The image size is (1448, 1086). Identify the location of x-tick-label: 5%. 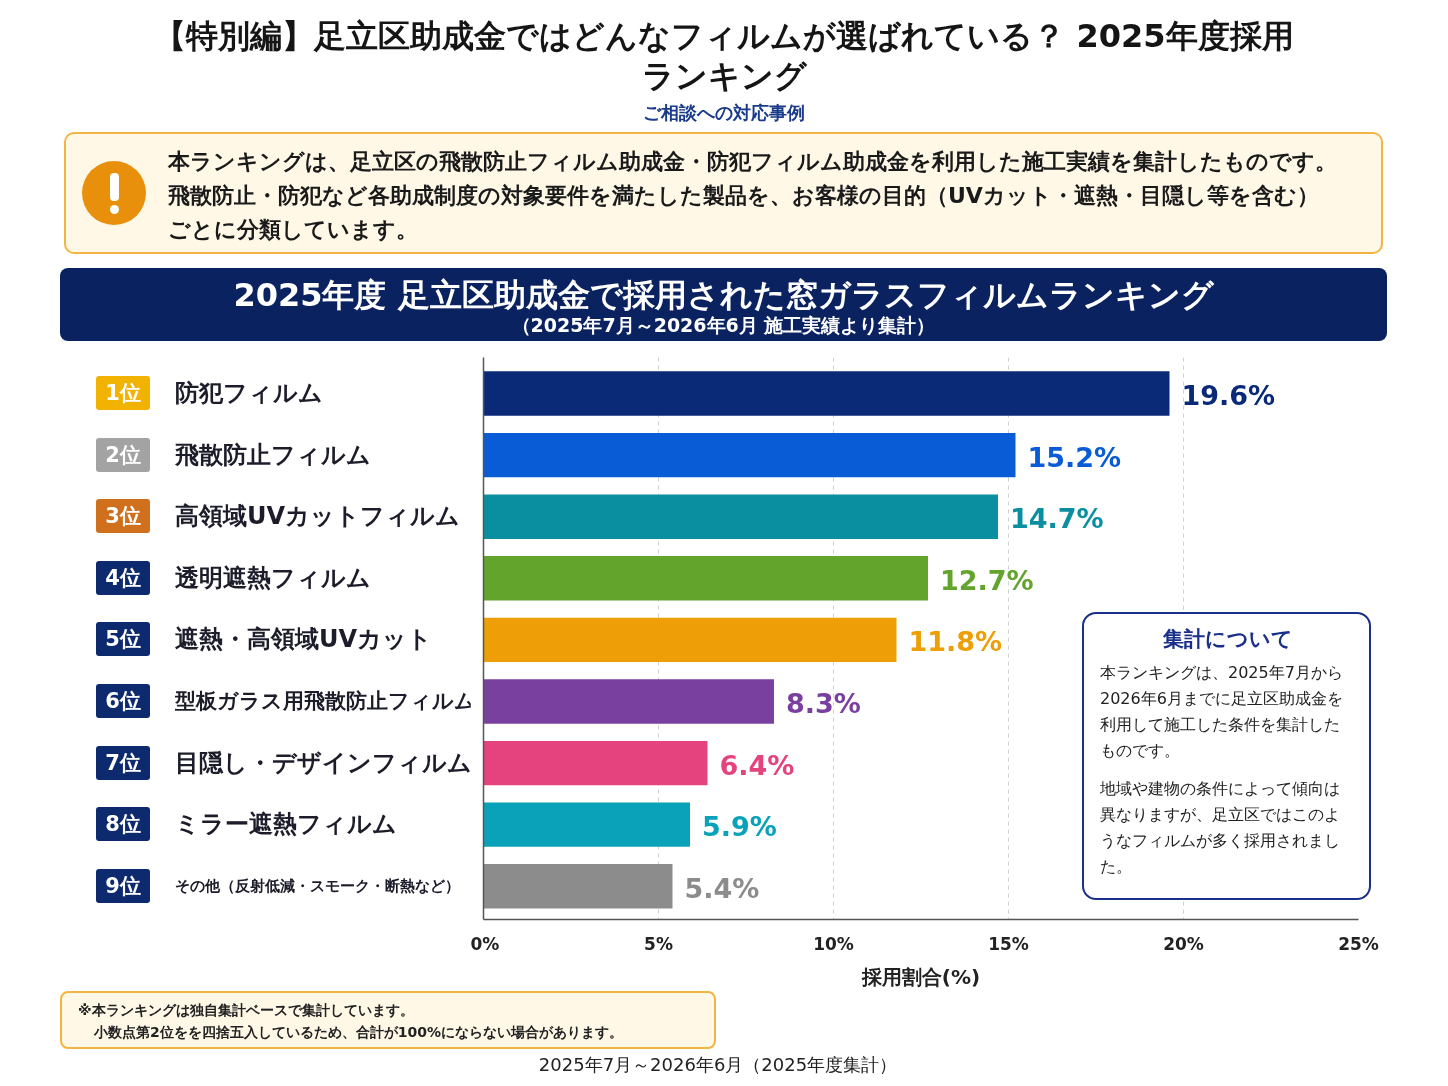
(658, 943).